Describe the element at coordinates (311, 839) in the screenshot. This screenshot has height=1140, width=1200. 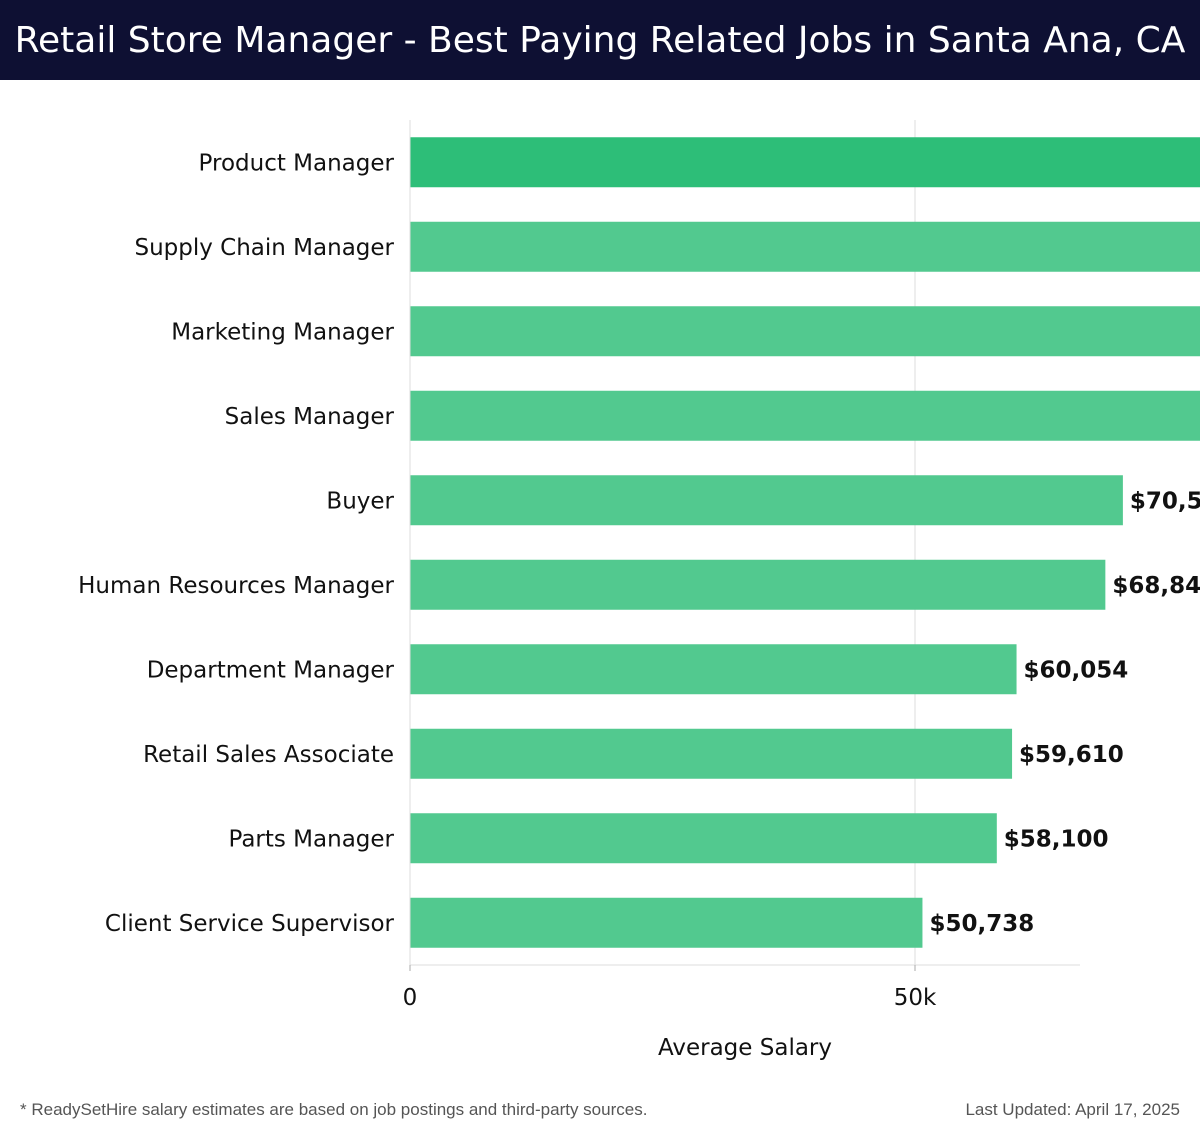
I see `category-label: Parts Manager` at that location.